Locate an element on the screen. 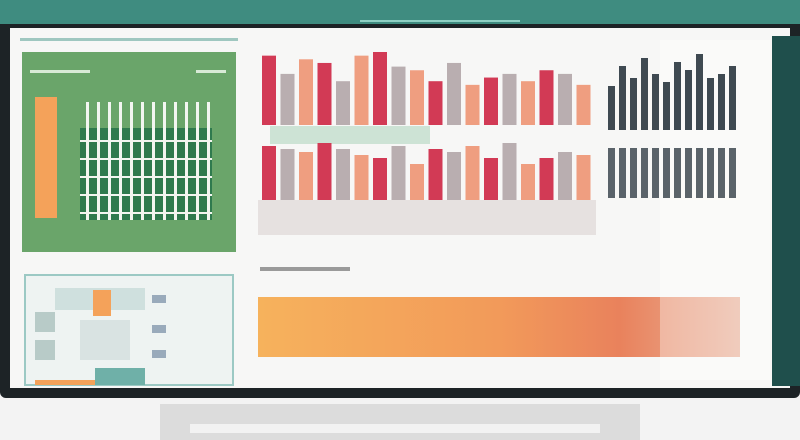  top-line is located at coordinates (440, 21).